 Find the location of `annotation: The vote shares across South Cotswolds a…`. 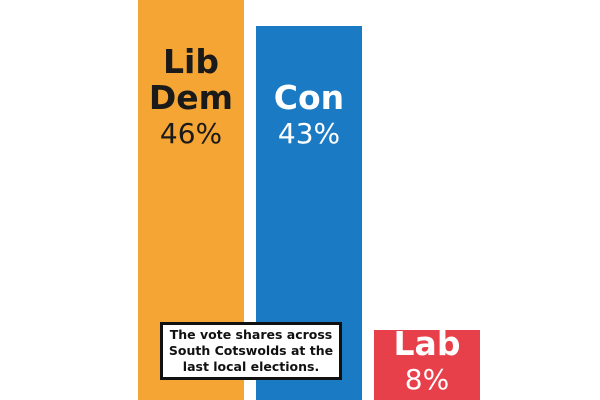

annotation: The vote shares across South Cotswolds a… is located at coordinates (251, 351).